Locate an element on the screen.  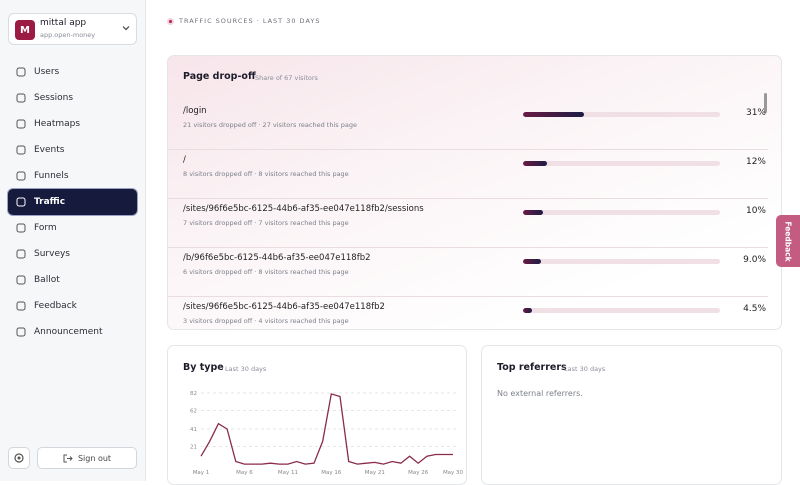
y-tick-label: 82 is located at coordinates (193, 394).